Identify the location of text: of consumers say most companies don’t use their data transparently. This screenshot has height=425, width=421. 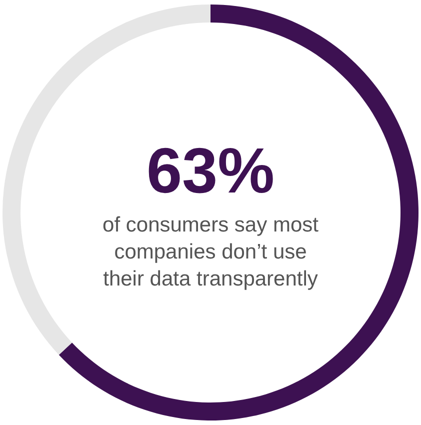
(210, 252).